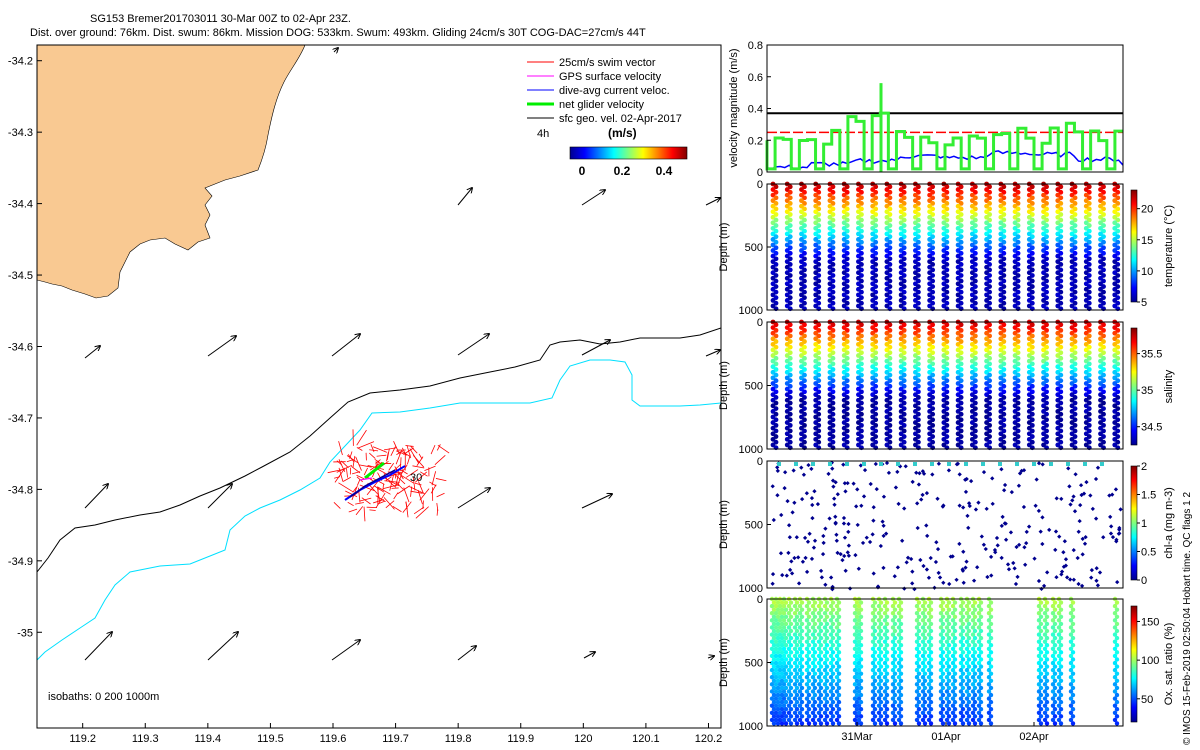 The height and width of the screenshot is (750, 1200). Describe the element at coordinates (366, 479) in the screenshot. I see `gps-velocity-vector` at that location.